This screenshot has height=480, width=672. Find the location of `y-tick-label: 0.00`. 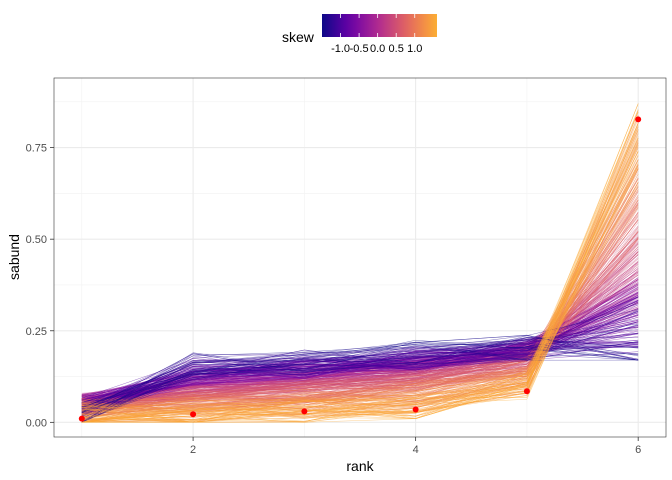

y-tick-label: 0.00 is located at coordinates (36, 423).